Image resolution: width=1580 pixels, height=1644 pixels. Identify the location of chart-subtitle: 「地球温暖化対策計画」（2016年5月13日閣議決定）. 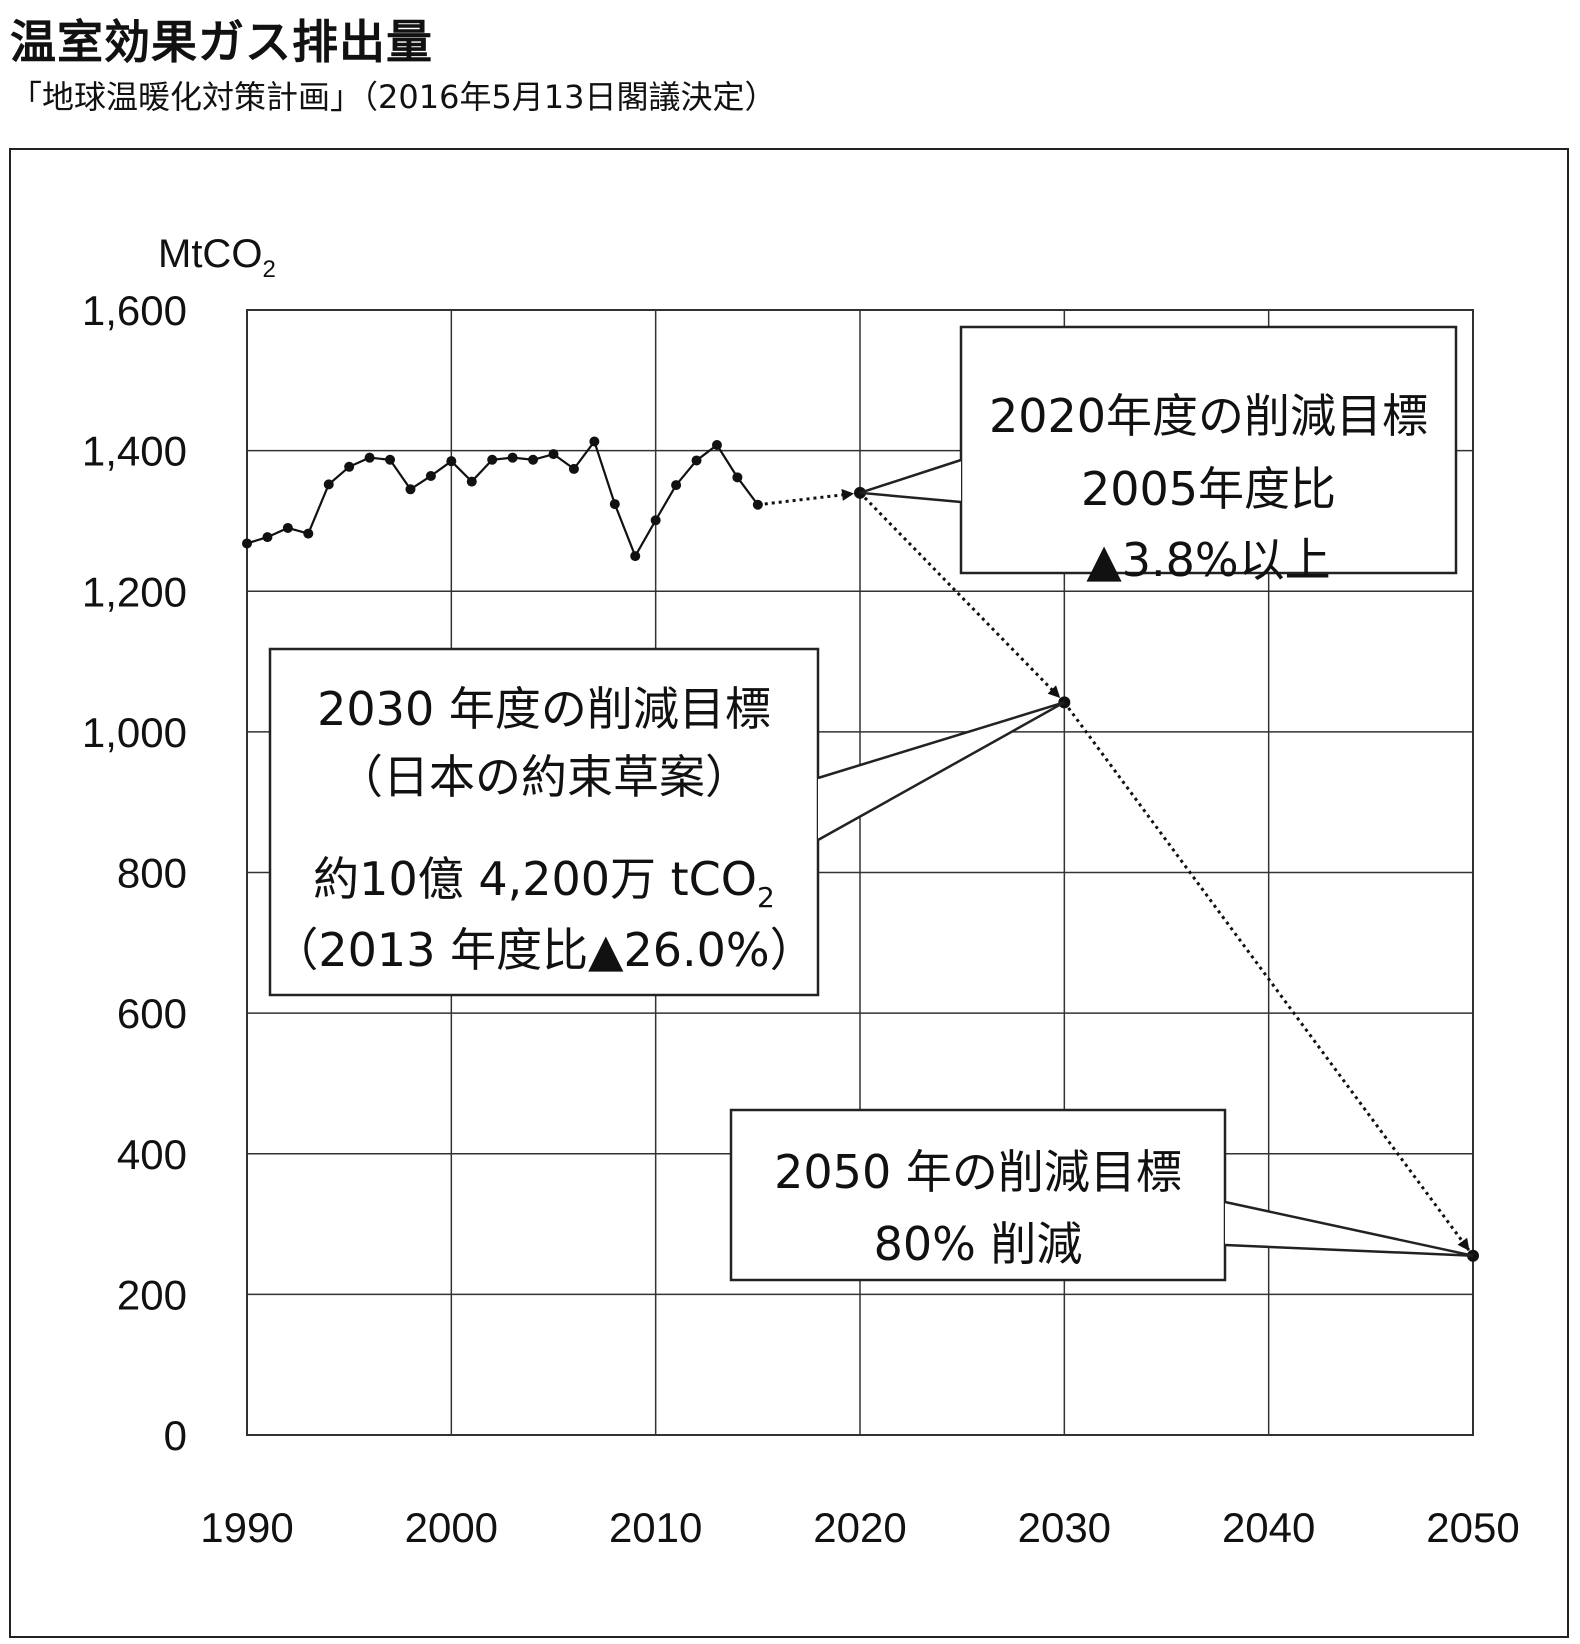
(393, 97).